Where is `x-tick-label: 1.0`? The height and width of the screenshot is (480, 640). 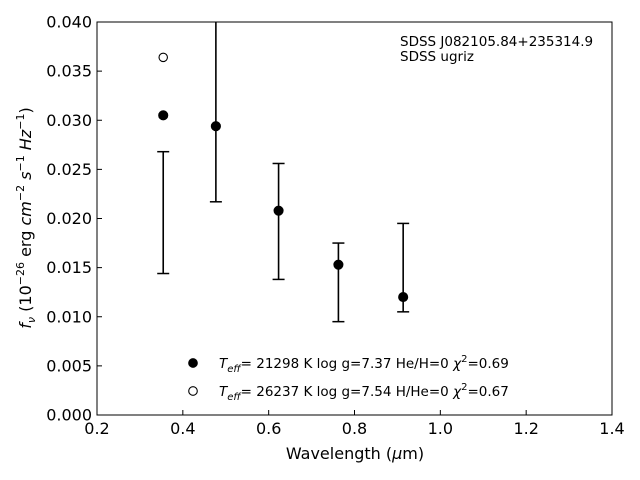
x-tick-label: 1.0 is located at coordinates (440, 428).